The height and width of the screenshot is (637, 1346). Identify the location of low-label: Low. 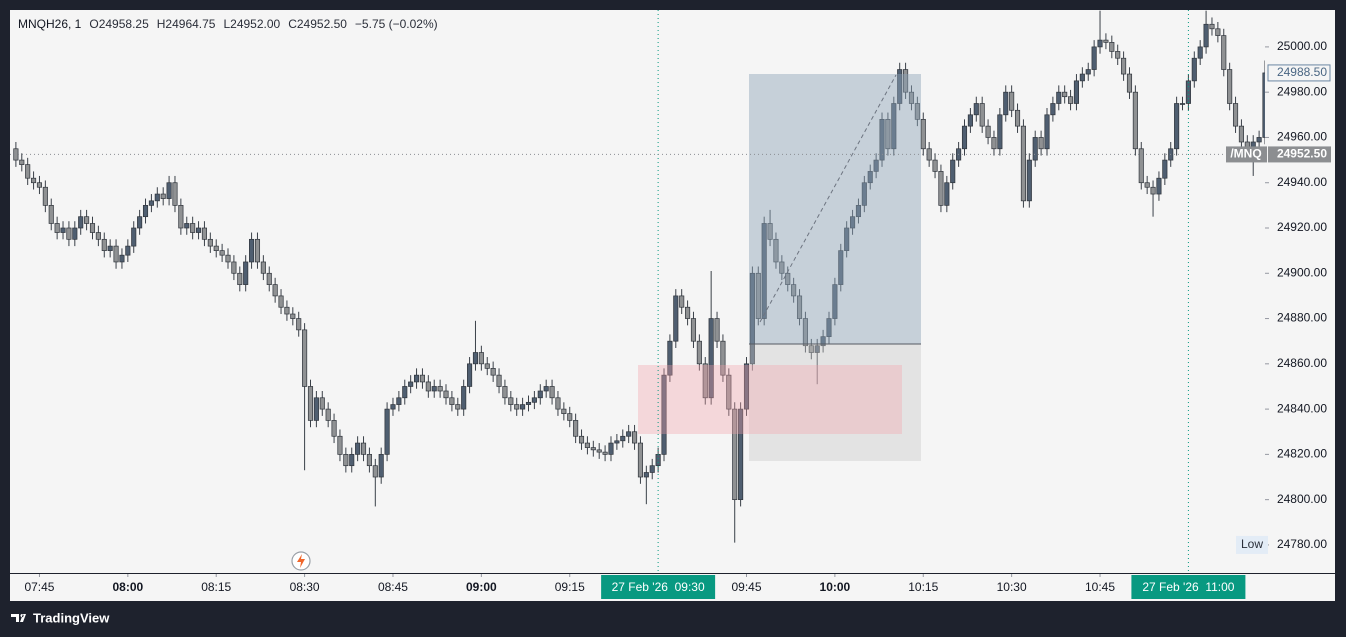
(1252, 544).